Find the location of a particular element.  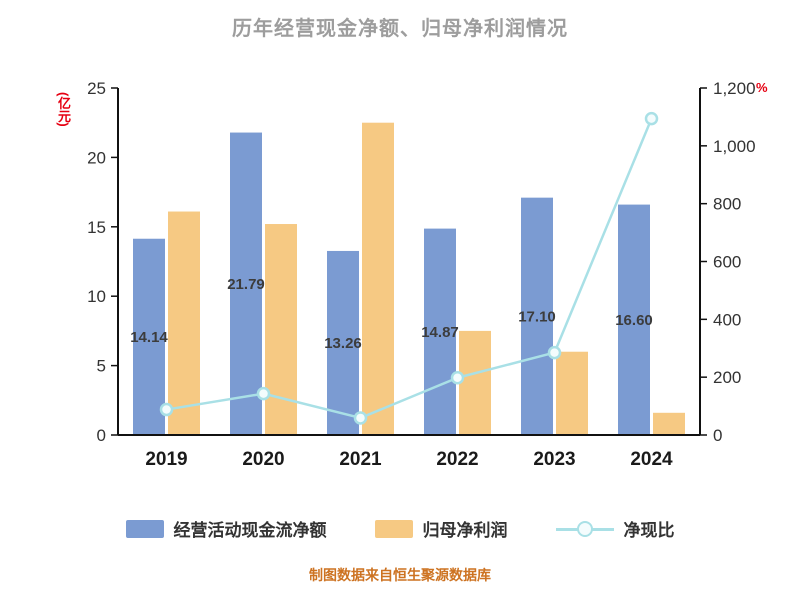

legend-line-marker-icon is located at coordinates (584, 529).